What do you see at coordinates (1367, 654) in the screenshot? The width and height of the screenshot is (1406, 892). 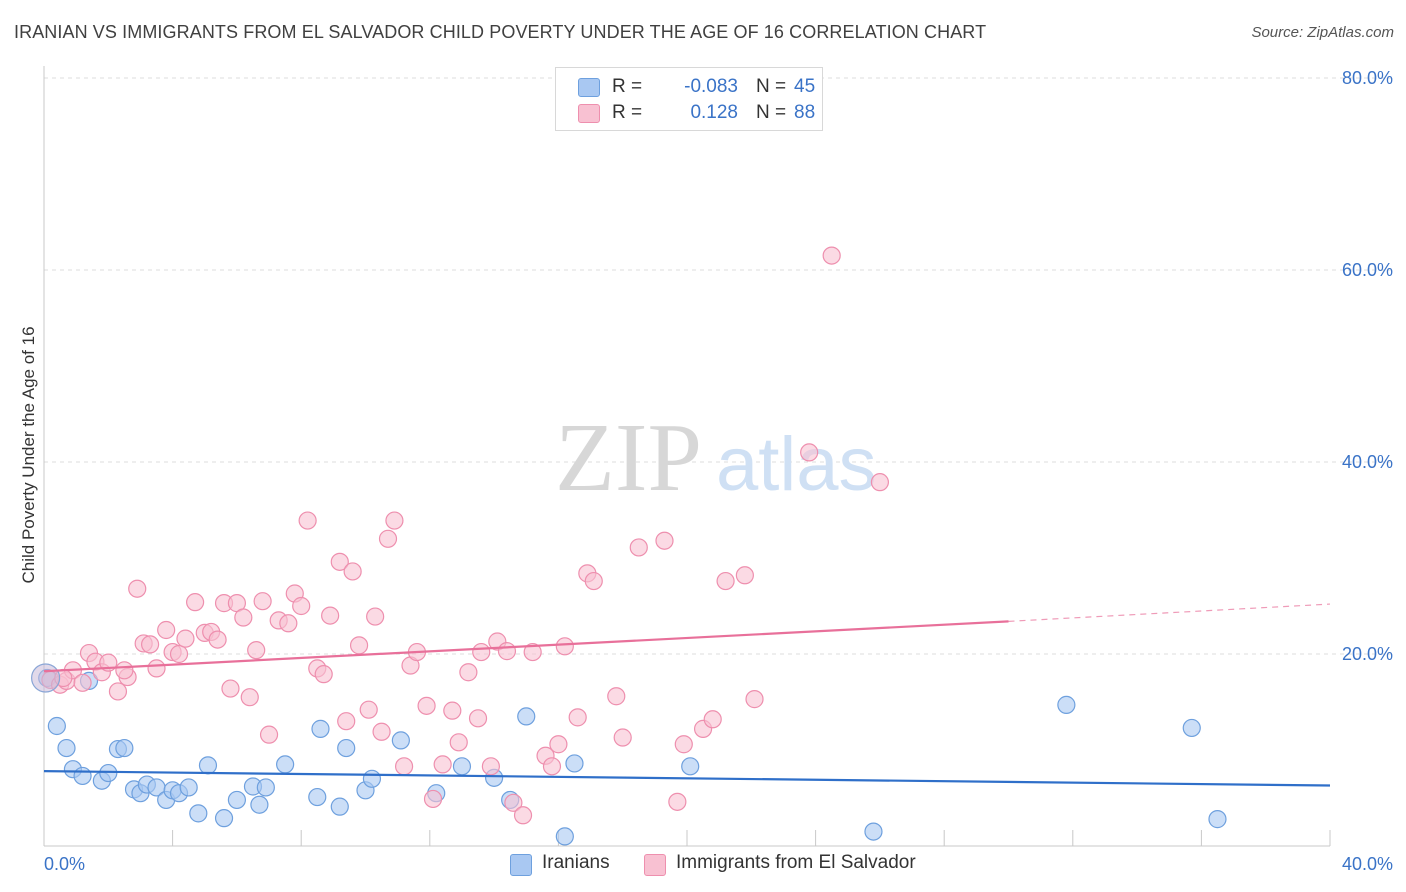 I see `y-tick-label: 20.0%` at bounding box center [1367, 654].